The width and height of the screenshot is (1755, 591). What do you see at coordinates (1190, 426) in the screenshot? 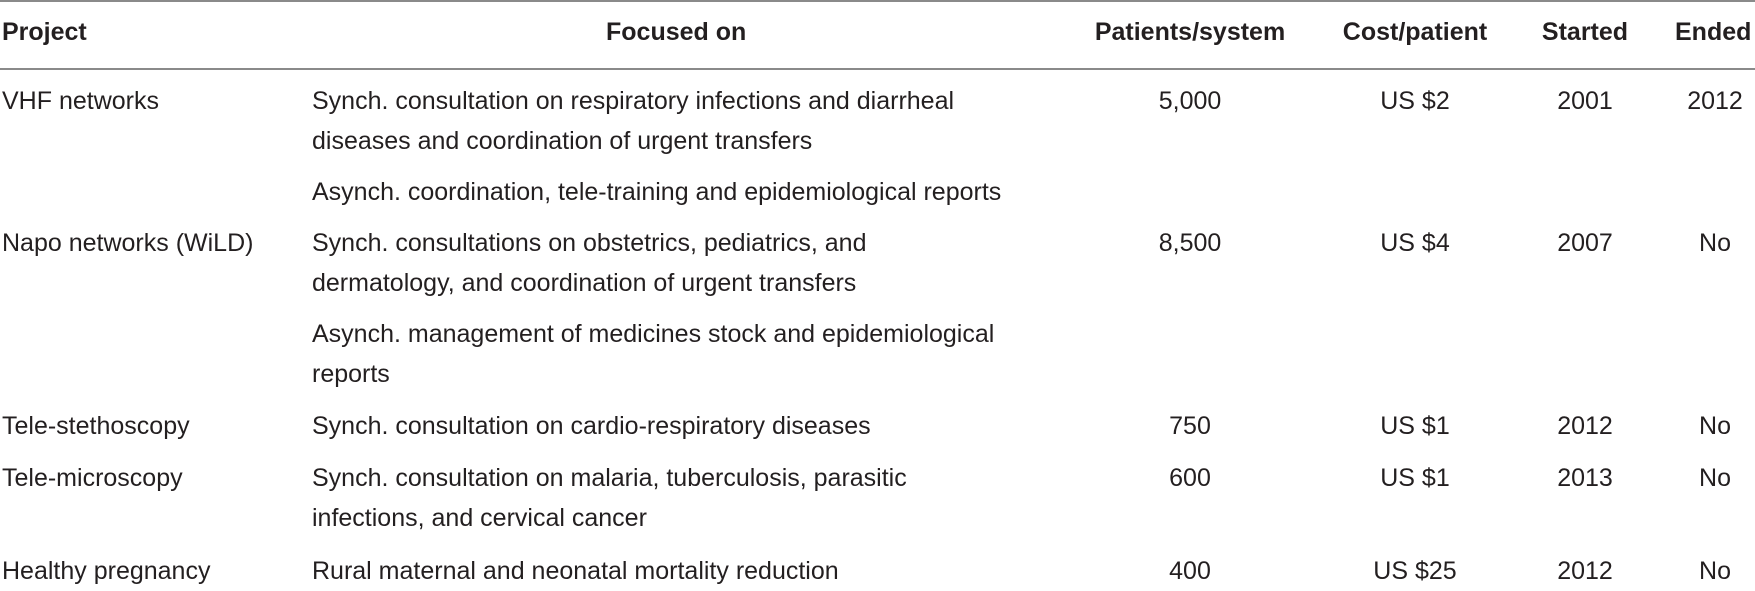
I see `row-3-patients: 750` at bounding box center [1190, 426].